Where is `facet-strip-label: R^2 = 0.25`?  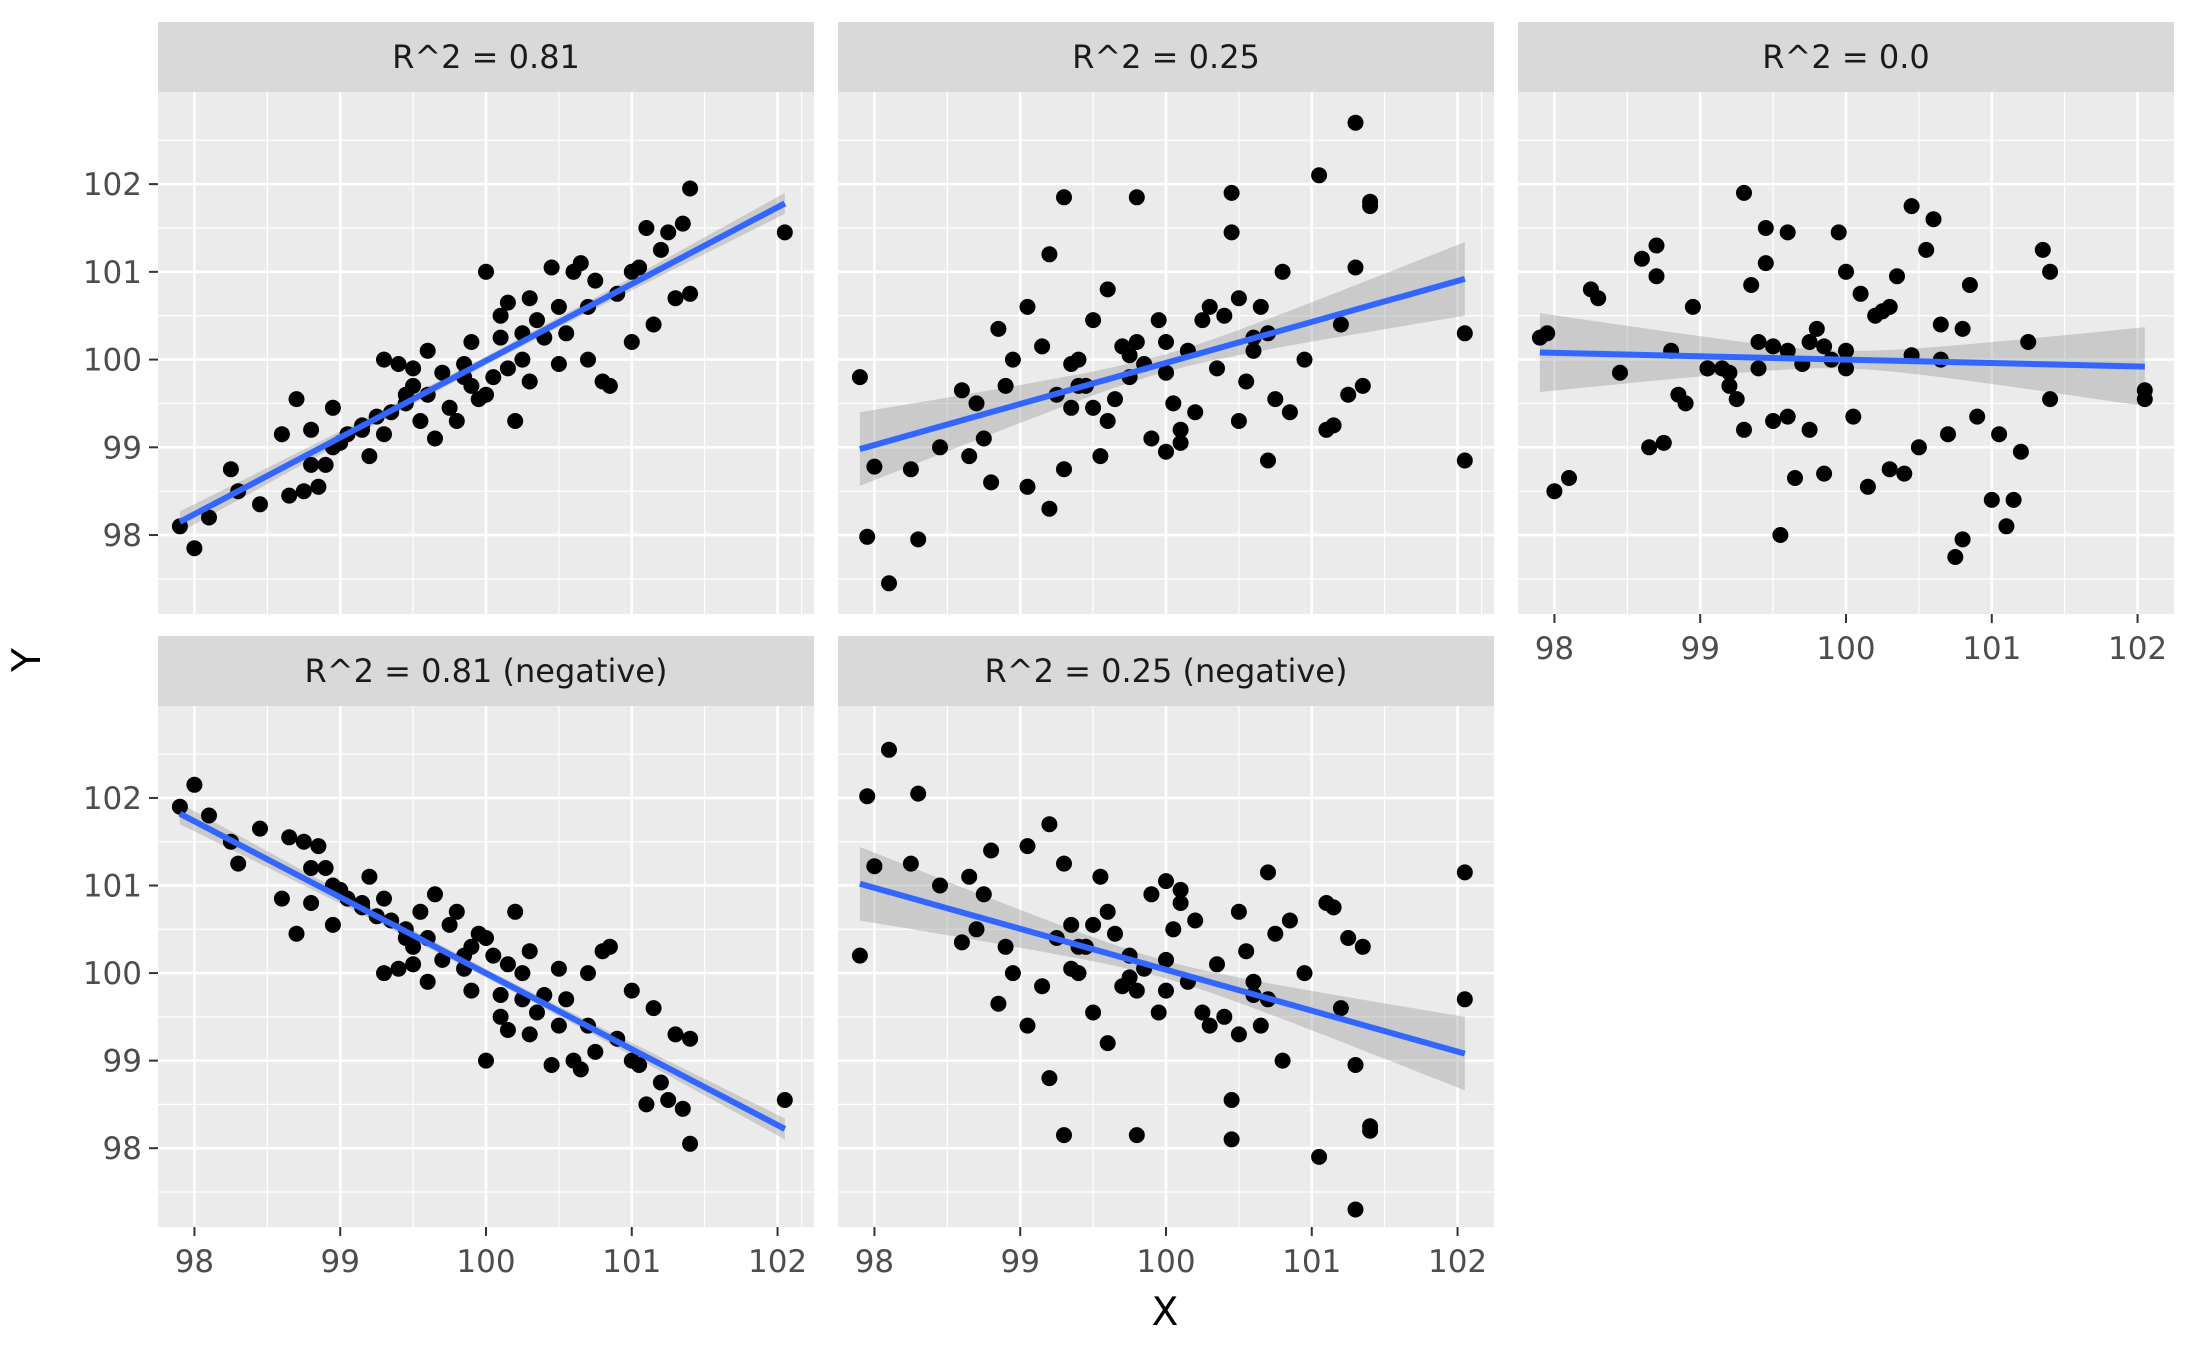
facet-strip-label: R^2 = 0.25 is located at coordinates (1166, 57).